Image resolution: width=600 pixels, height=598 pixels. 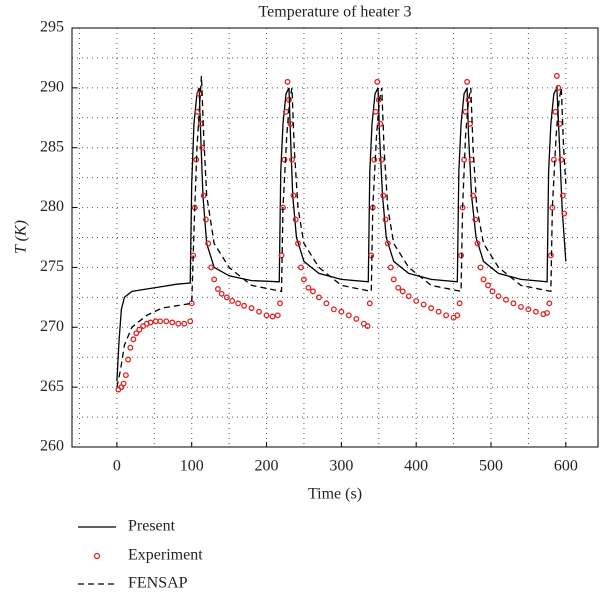 I want to click on legend-label: Present, so click(x=152, y=526).